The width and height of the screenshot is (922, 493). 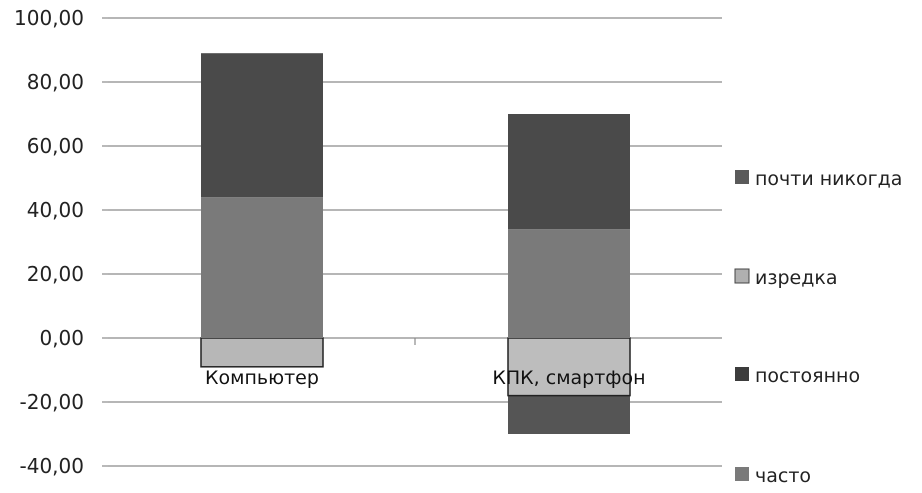 I want to click on bar-segment-kpk-bottom, so click(x=569, y=414).